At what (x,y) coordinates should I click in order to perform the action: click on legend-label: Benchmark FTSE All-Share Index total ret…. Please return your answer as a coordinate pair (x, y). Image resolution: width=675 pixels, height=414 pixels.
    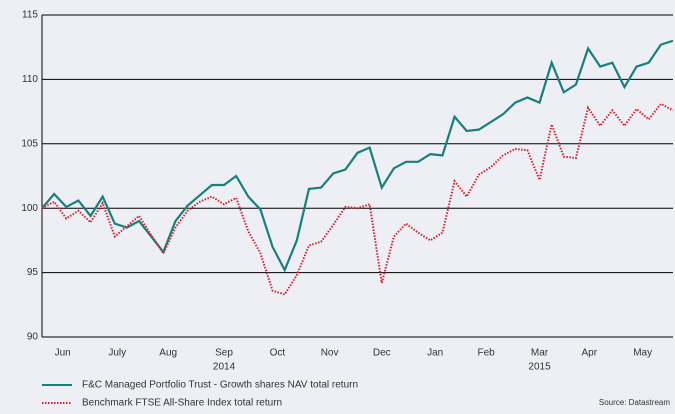
    Looking at the image, I should click on (182, 403).